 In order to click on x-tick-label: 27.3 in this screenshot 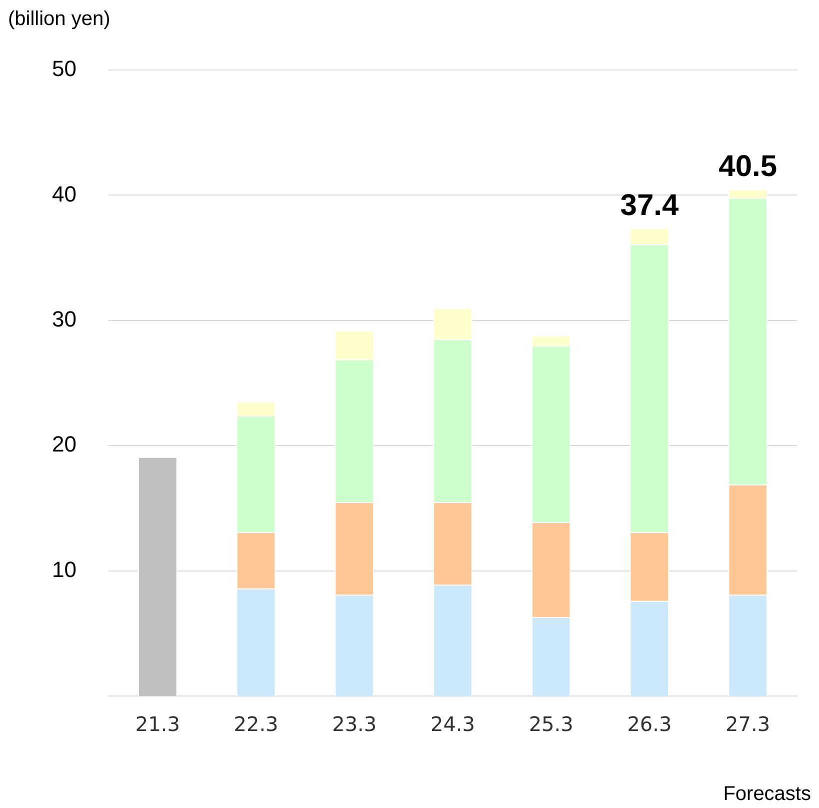, I will do `click(748, 724)`.